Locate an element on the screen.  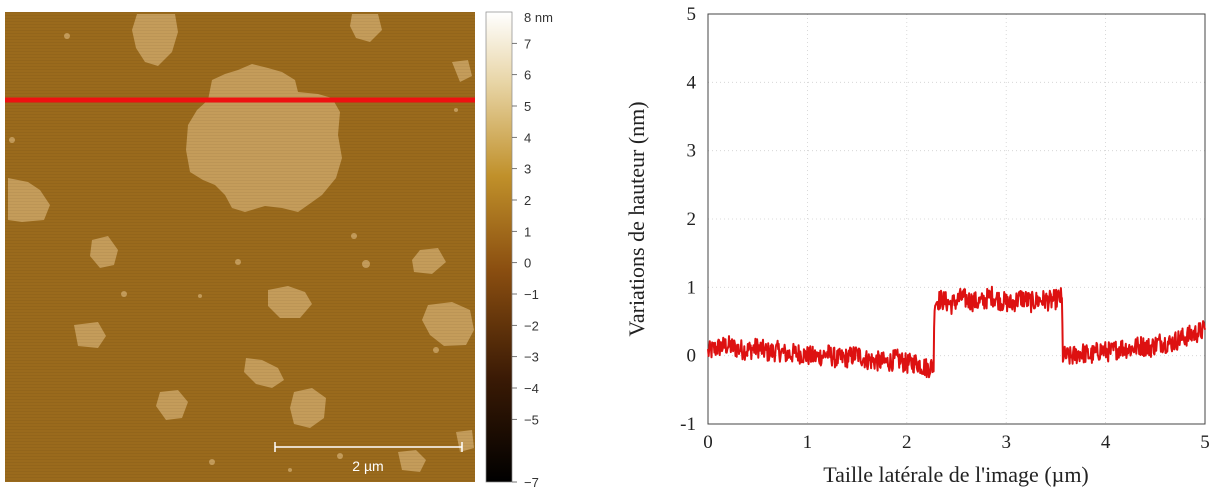
colorbar-tick-label: 7 is located at coordinates (527, 43).